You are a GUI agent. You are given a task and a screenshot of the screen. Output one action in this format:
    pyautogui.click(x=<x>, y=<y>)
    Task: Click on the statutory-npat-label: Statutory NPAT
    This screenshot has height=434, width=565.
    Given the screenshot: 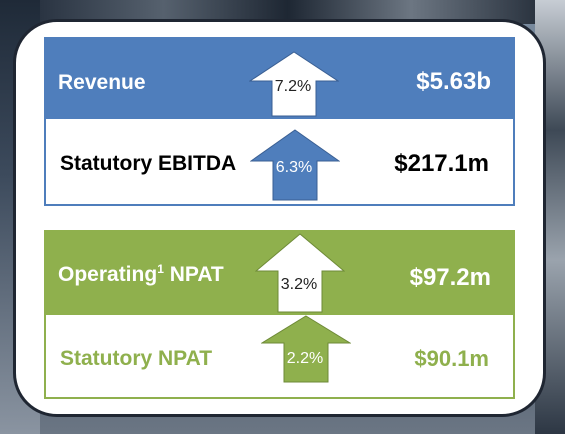 What is the action you would take?
    pyautogui.click(x=136, y=358)
    